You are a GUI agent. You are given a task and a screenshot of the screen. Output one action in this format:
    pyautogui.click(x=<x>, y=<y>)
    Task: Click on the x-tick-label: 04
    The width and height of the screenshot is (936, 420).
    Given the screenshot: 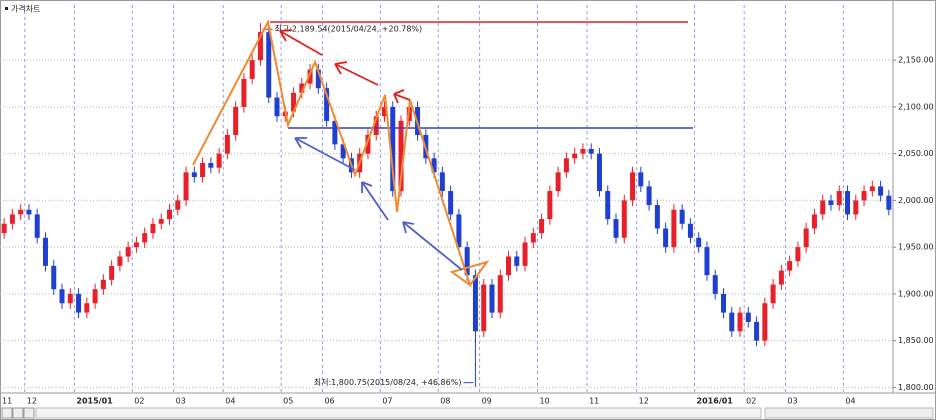 What is the action you would take?
    pyautogui.click(x=850, y=401)
    